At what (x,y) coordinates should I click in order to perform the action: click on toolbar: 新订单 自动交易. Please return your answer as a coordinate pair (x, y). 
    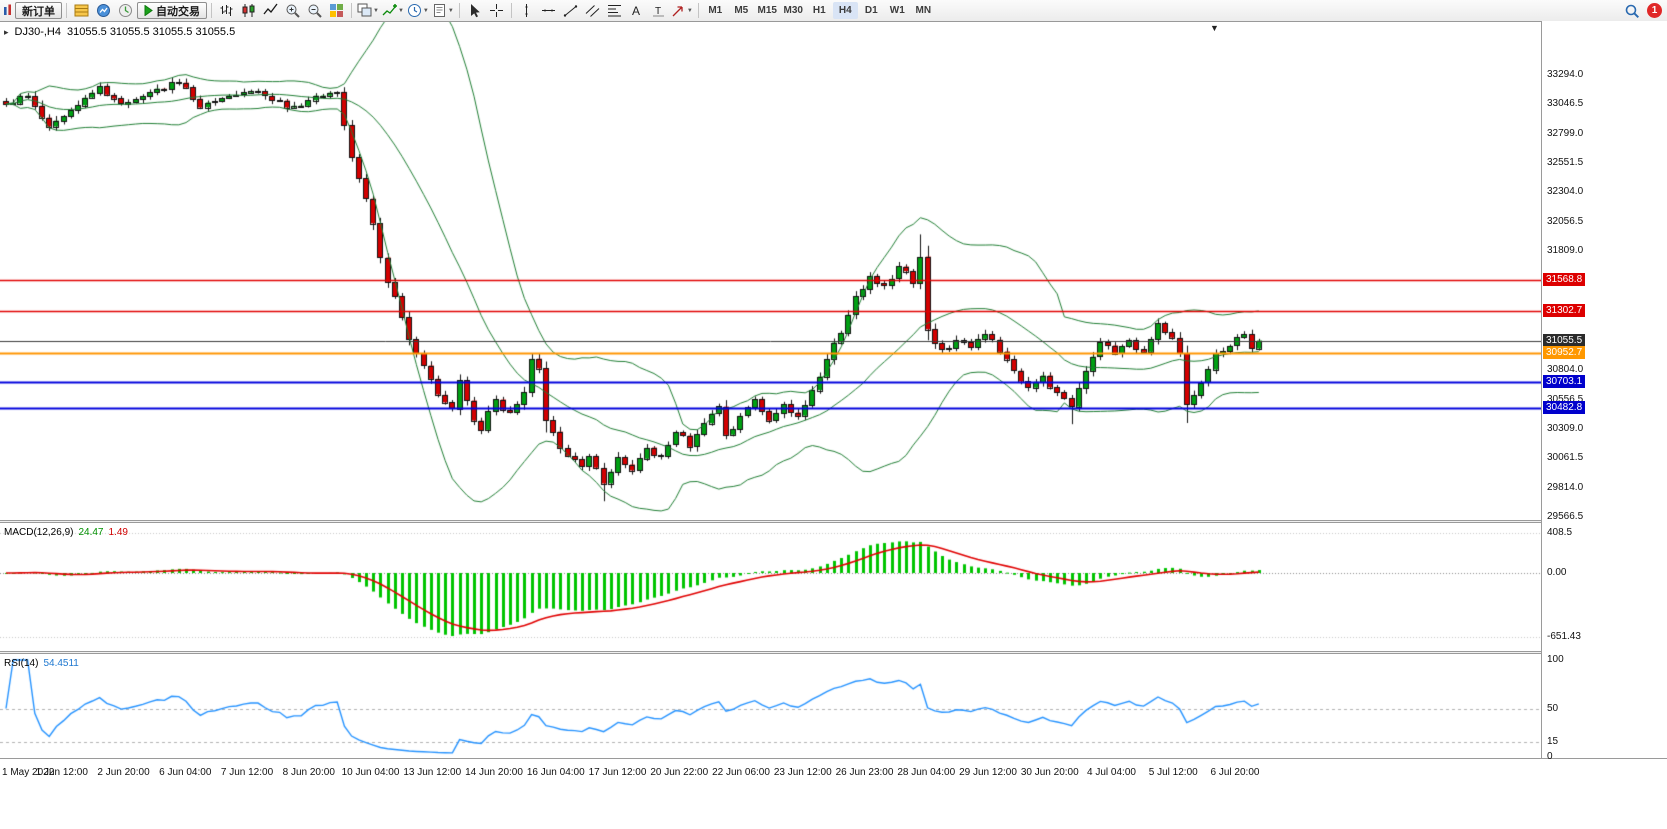
    Looking at the image, I should click on (833, 10).